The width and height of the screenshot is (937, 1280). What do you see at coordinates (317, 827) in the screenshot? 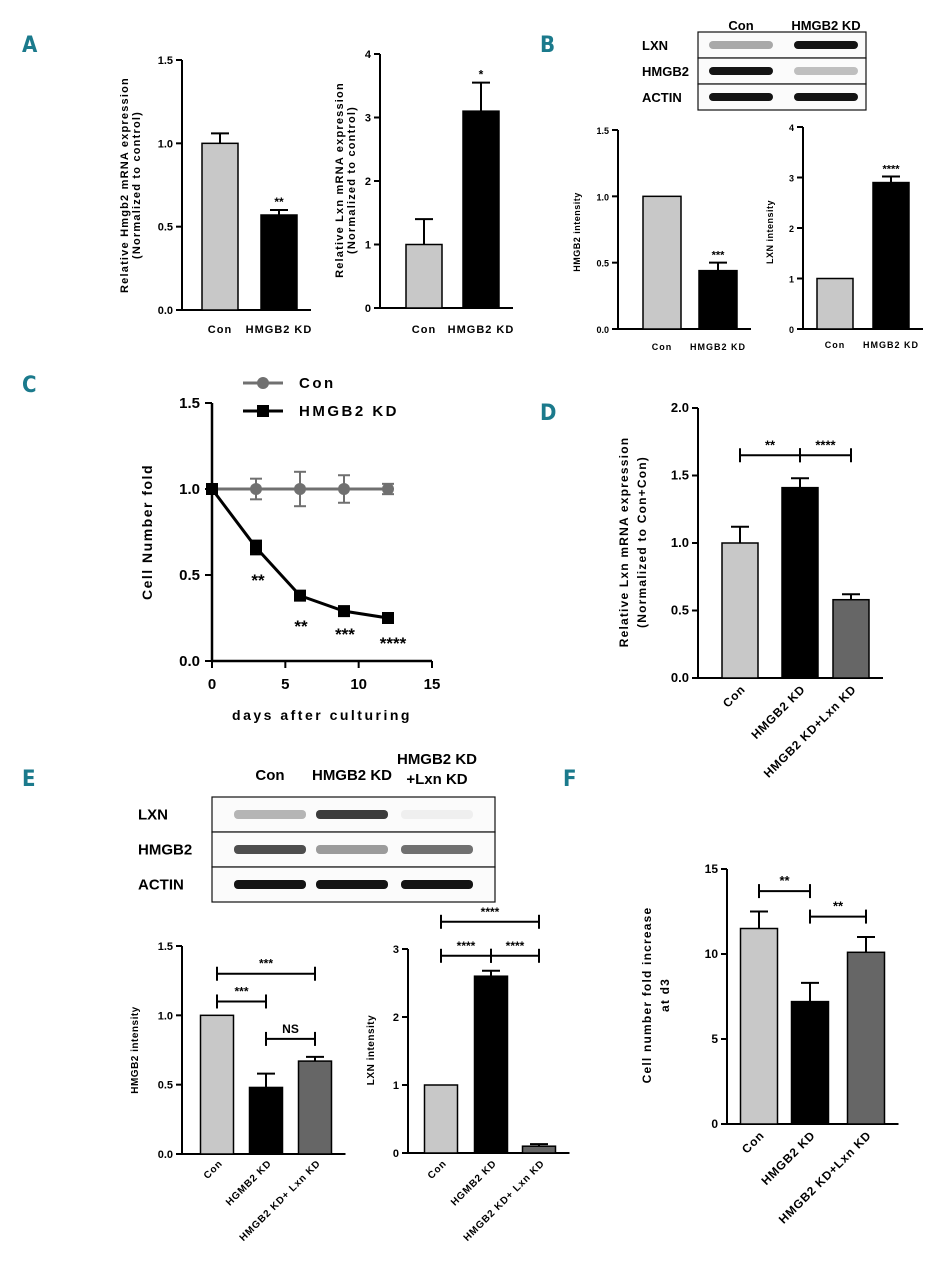
I see `western-blot-e: Con HMGB2 KD HMGB2 KD +Lxn KD LXN HMGB2 ACTIN` at bounding box center [317, 827].